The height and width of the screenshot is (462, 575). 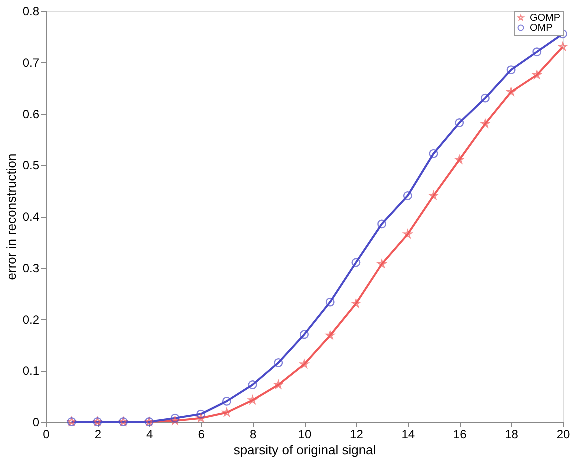 I want to click on y-tick-label: 0.8, so click(x=31, y=11).